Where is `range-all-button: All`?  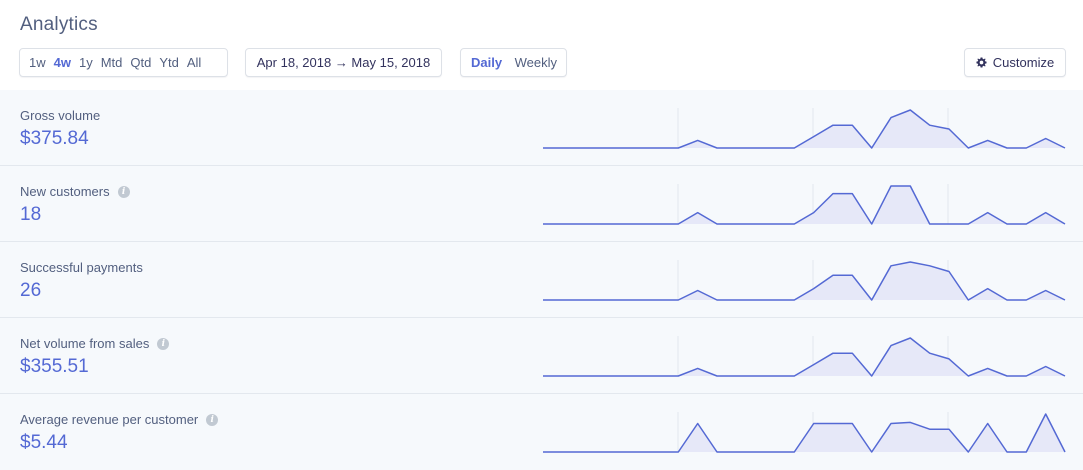 range-all-button: All is located at coordinates (194, 62).